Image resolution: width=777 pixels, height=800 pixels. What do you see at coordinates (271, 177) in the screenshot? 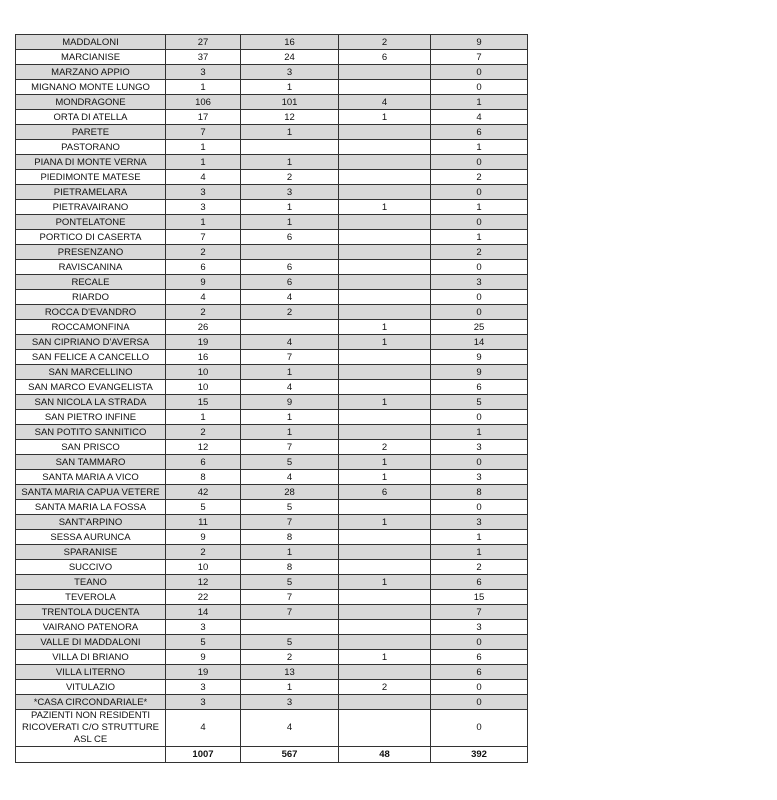
I see `table-row: PIEDIMONTE MATESE 4 2 2` at bounding box center [271, 177].